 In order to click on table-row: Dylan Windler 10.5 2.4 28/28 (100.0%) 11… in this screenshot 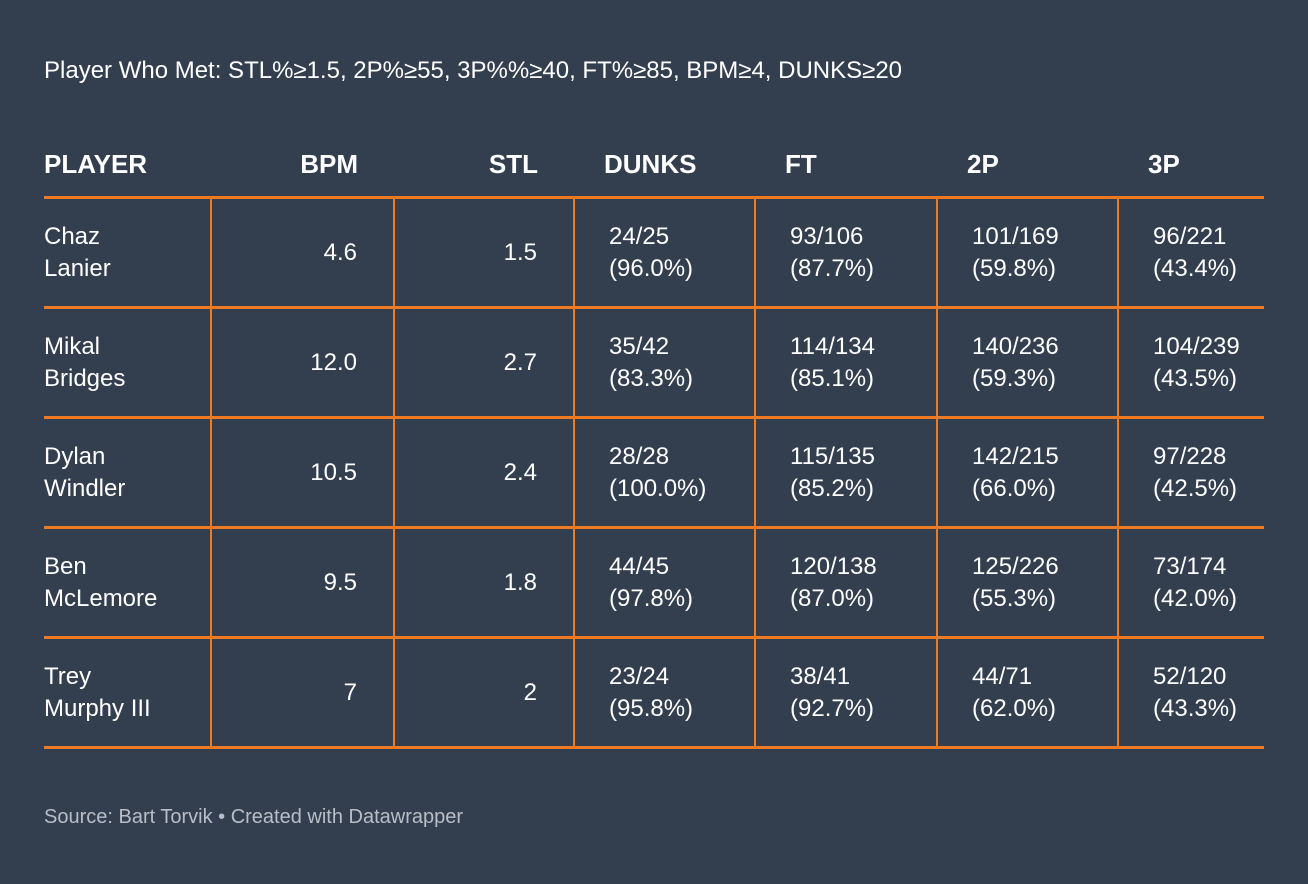, I will do `click(654, 473)`.